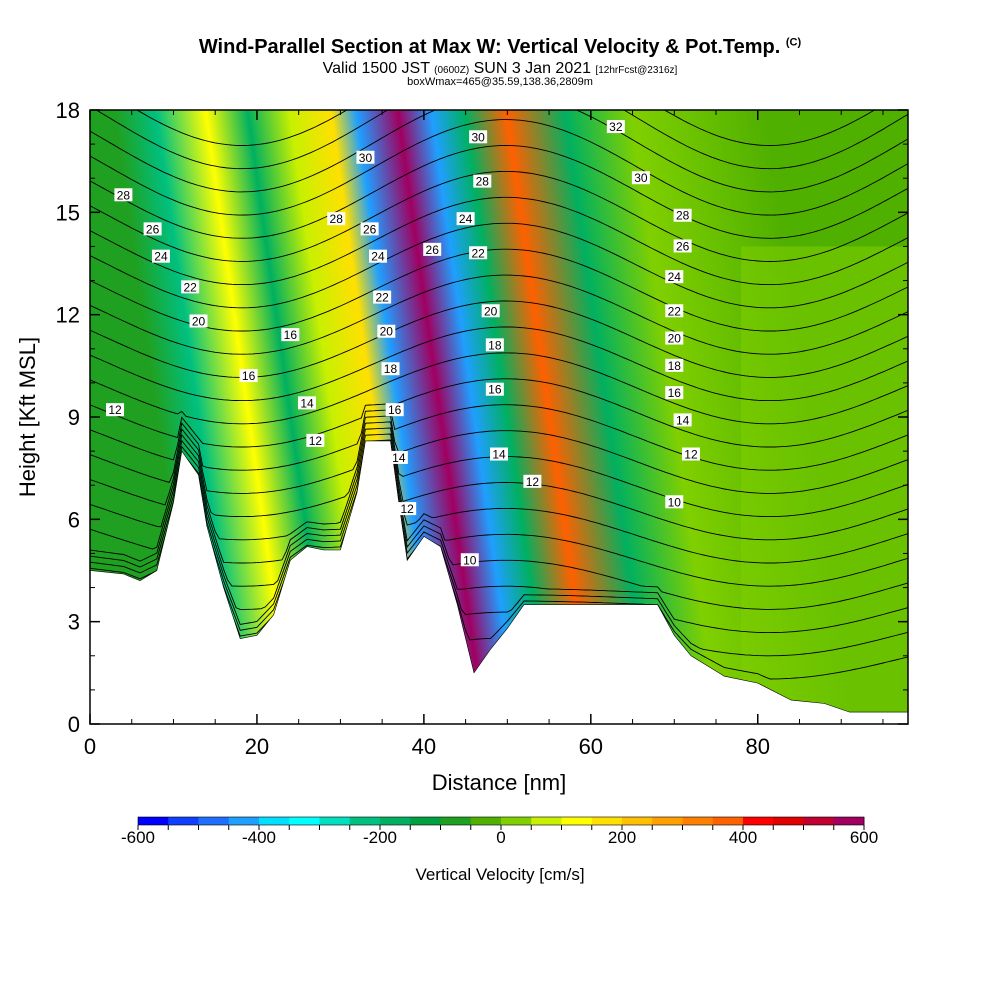  I want to click on y-tick-label: 9, so click(74, 417).